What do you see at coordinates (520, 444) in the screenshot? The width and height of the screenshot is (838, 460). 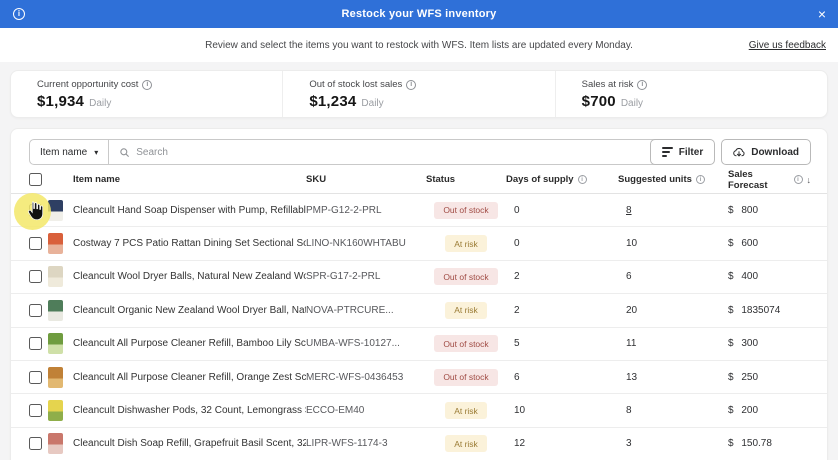 I see `days-of-supply-value: 12` at bounding box center [520, 444].